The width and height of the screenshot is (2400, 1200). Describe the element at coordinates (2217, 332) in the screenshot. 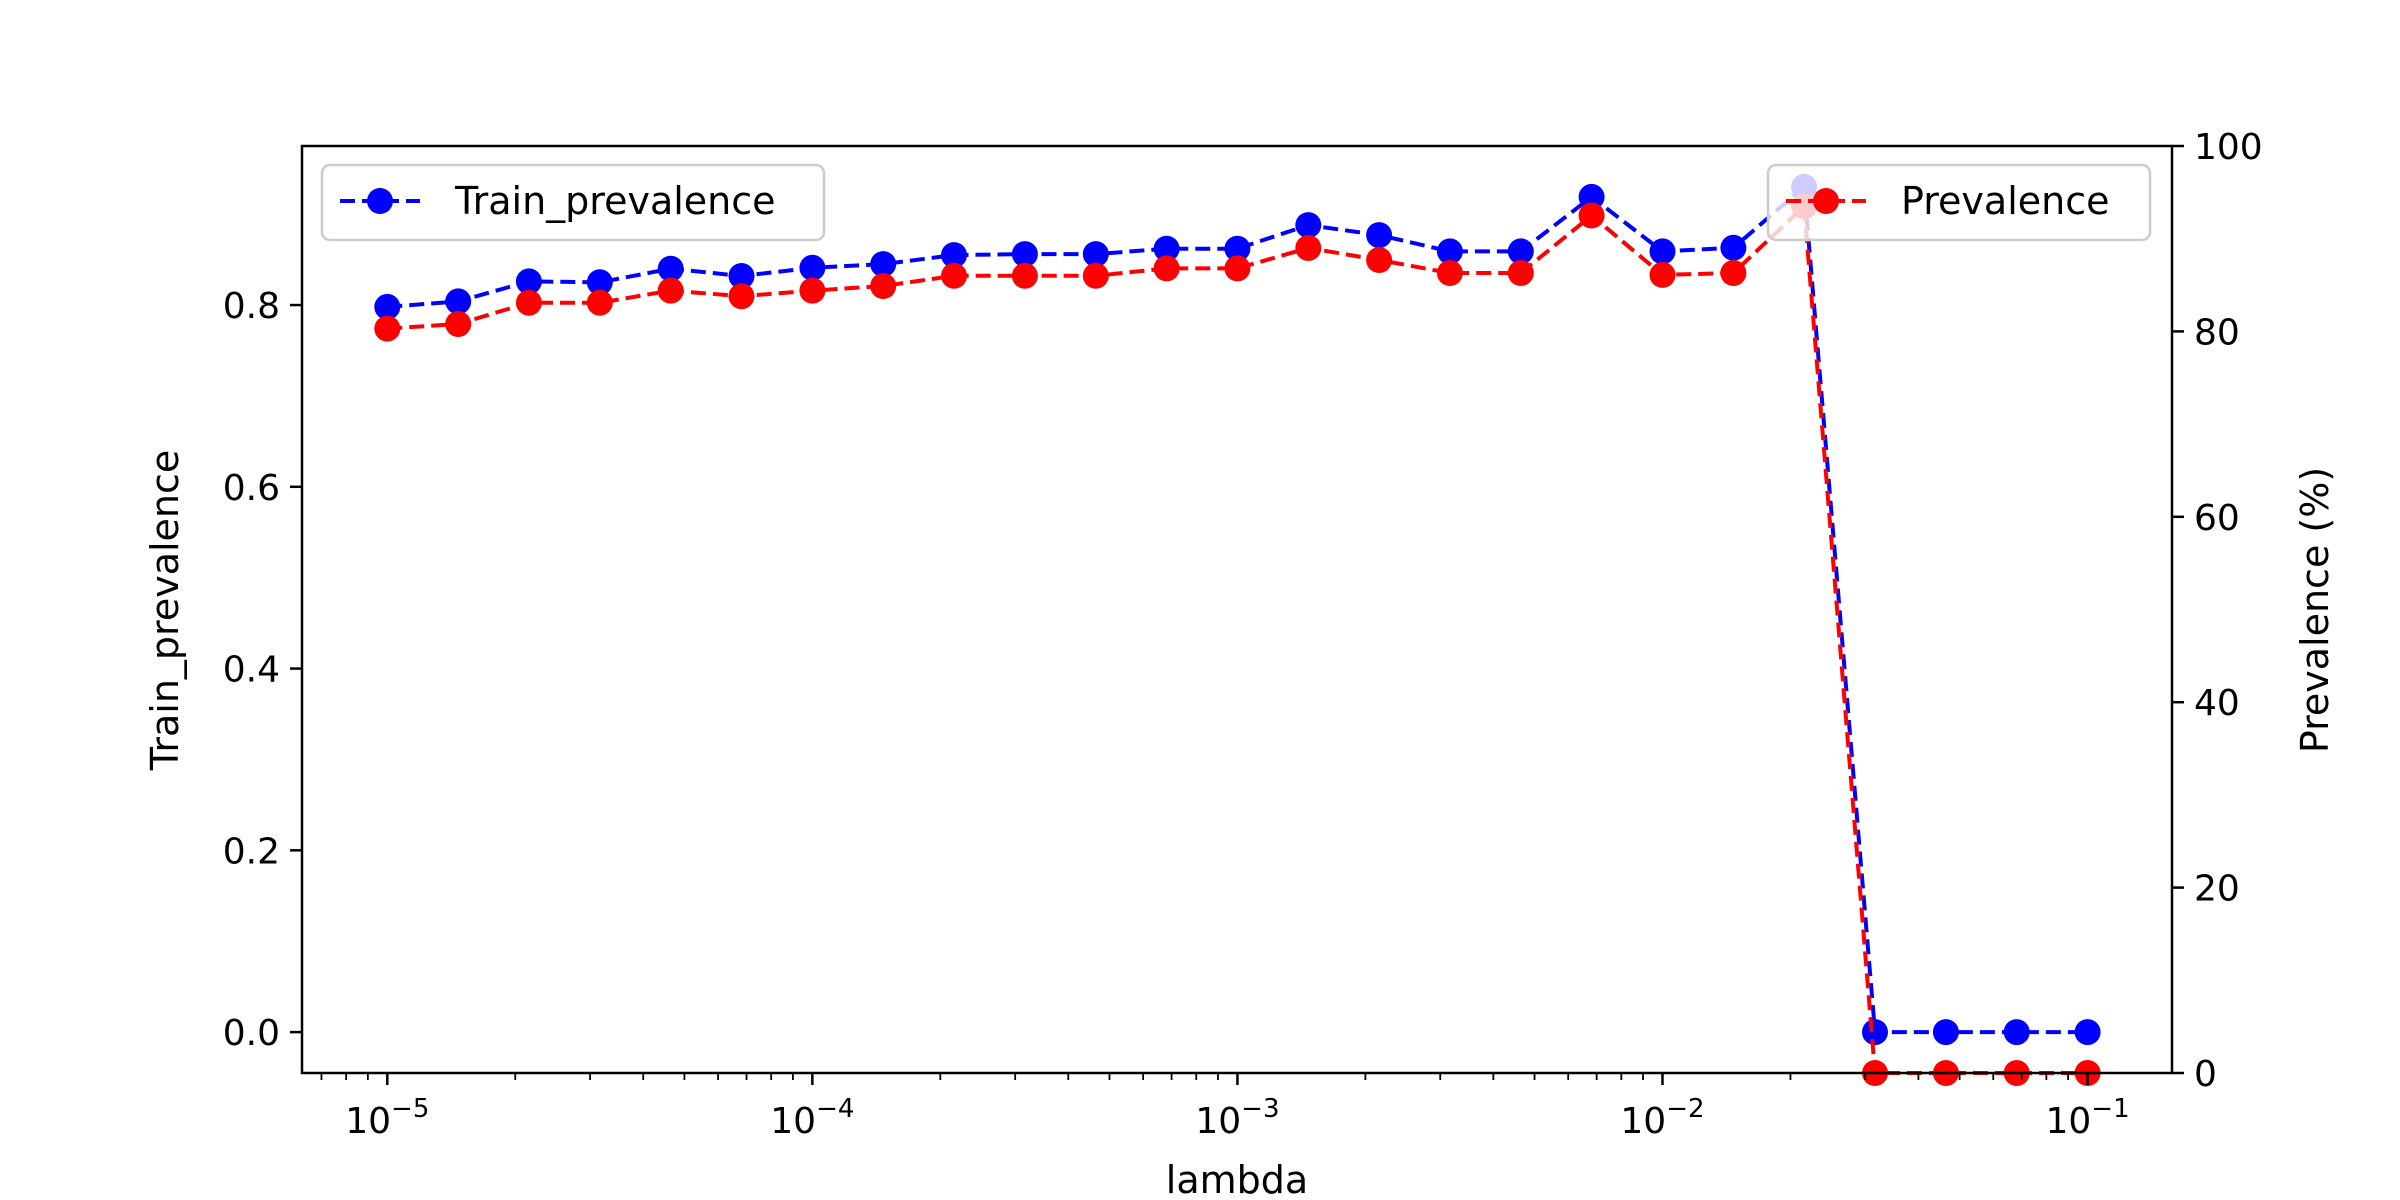

I see `y-right-tick-label: 80` at that location.